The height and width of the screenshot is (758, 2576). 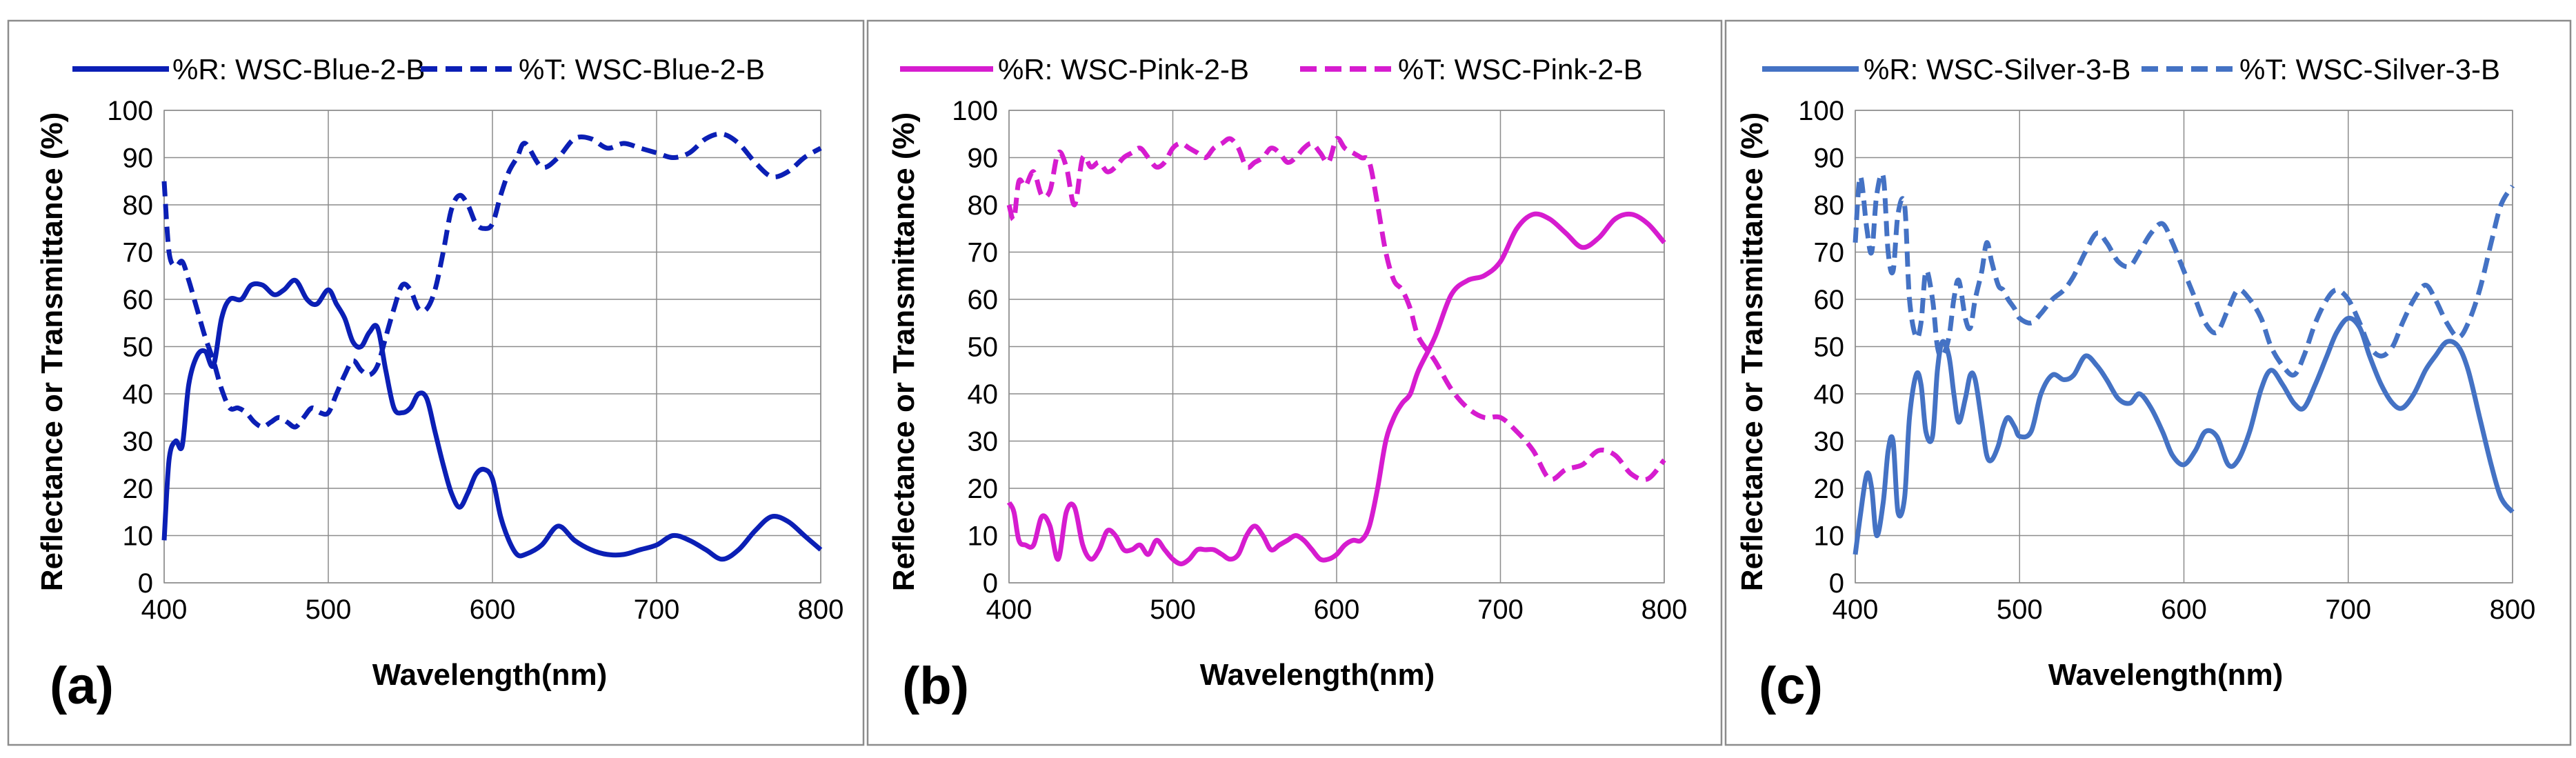 I want to click on x-axis-title-b: Wavelength(nm), so click(x=1317, y=675).